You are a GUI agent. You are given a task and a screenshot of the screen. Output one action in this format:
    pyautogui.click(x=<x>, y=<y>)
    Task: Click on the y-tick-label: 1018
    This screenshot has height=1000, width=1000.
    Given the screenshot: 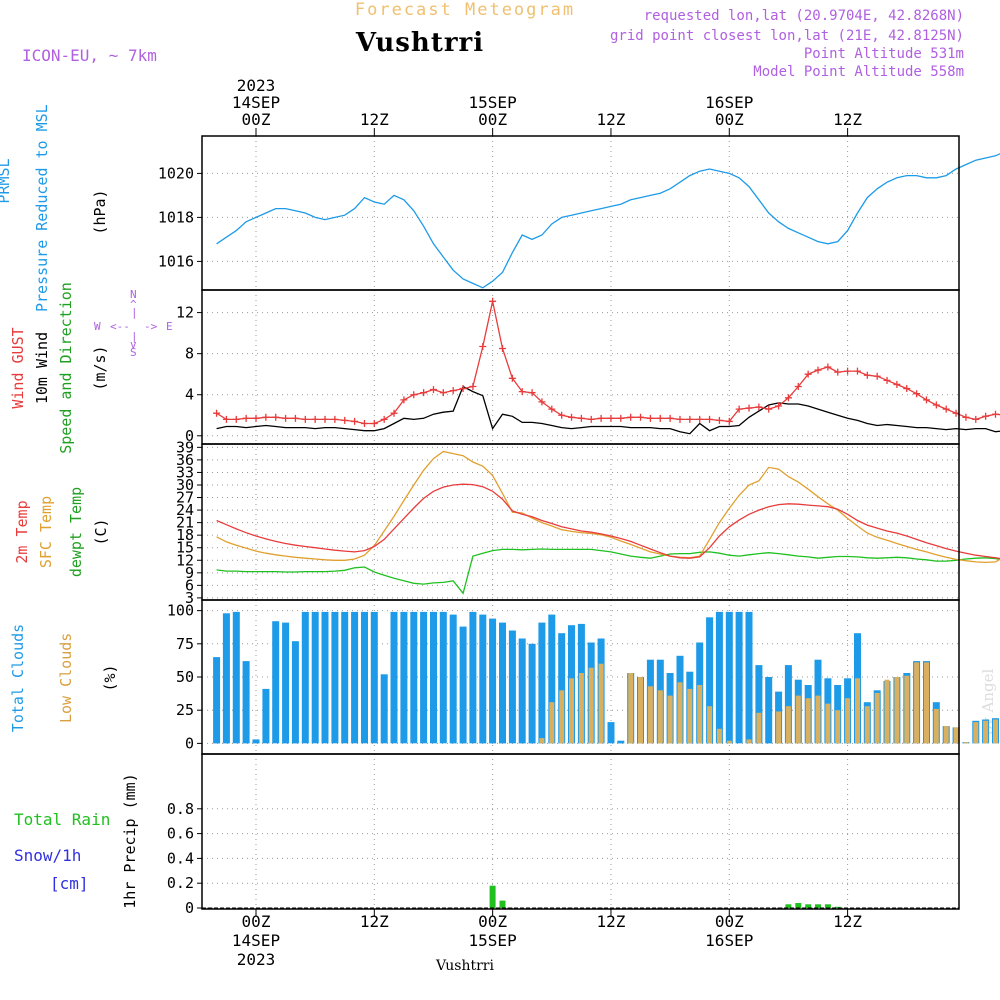 What is the action you would take?
    pyautogui.click(x=176, y=217)
    